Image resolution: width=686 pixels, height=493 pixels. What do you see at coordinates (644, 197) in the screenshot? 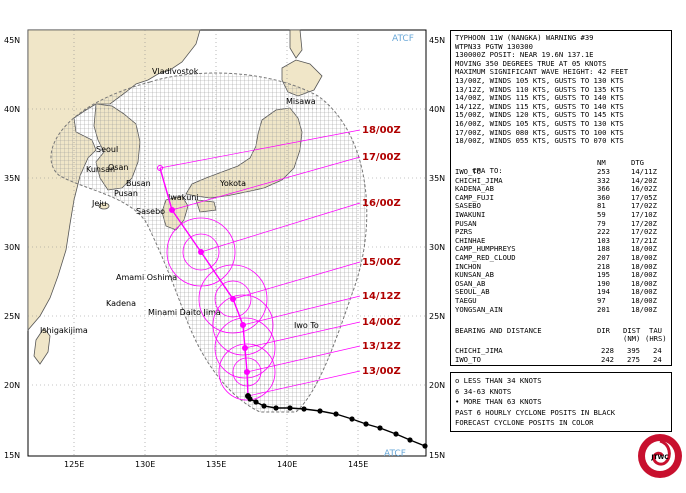
I see `cpa-time: 17/05Z` at bounding box center [644, 197].